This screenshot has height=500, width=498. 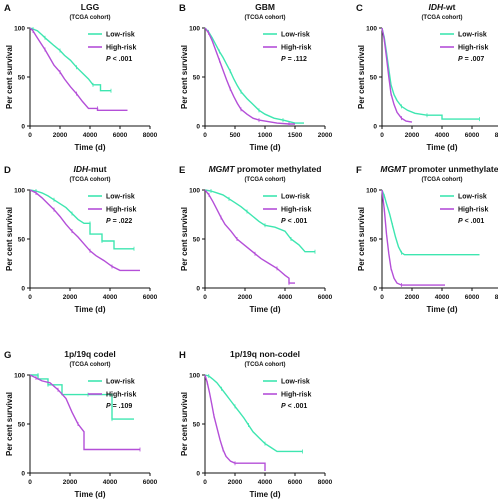 What do you see at coordinates (471, 59) in the screenshot?
I see `p-value-label: P = .007` at bounding box center [471, 59].